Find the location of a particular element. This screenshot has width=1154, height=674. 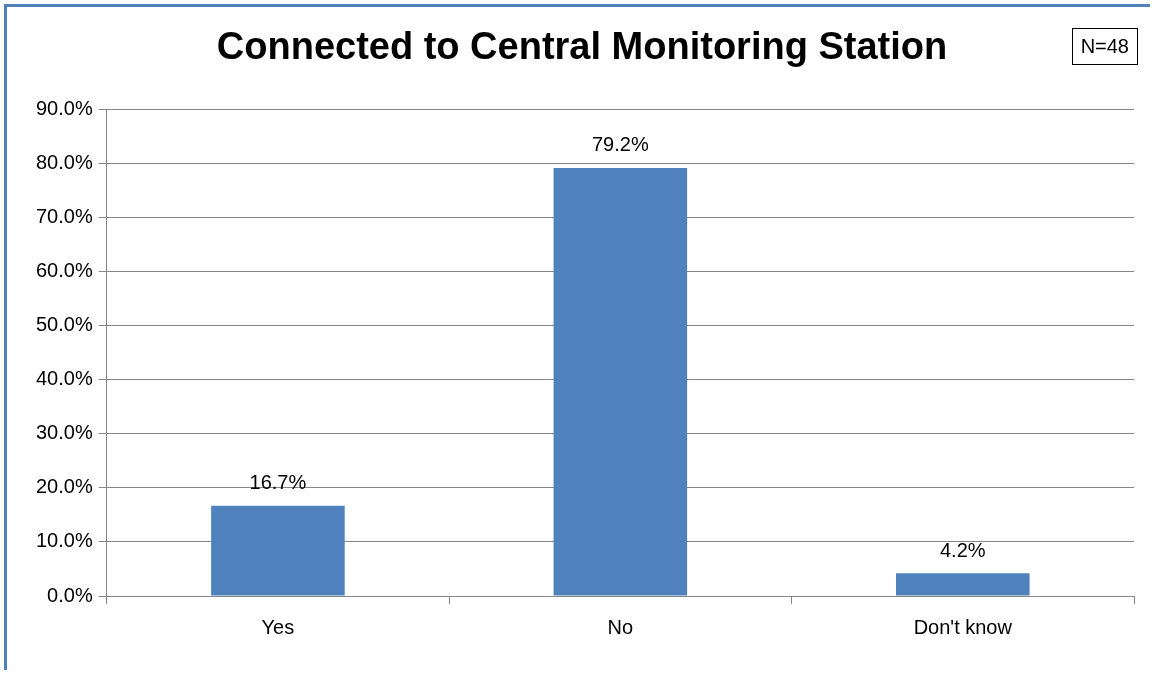

y-tick-label: 50.0% is located at coordinates (64, 324).